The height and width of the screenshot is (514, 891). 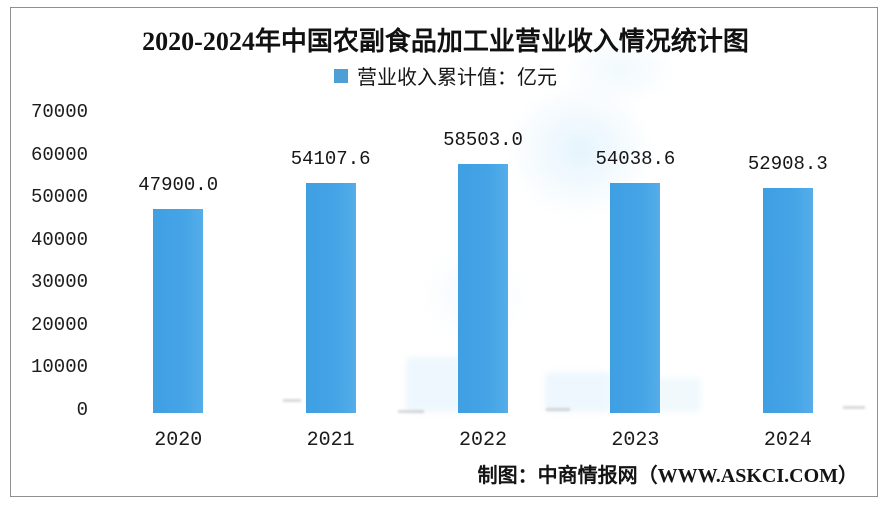 I want to click on value-label-2023: 54038.6, so click(x=635, y=158).